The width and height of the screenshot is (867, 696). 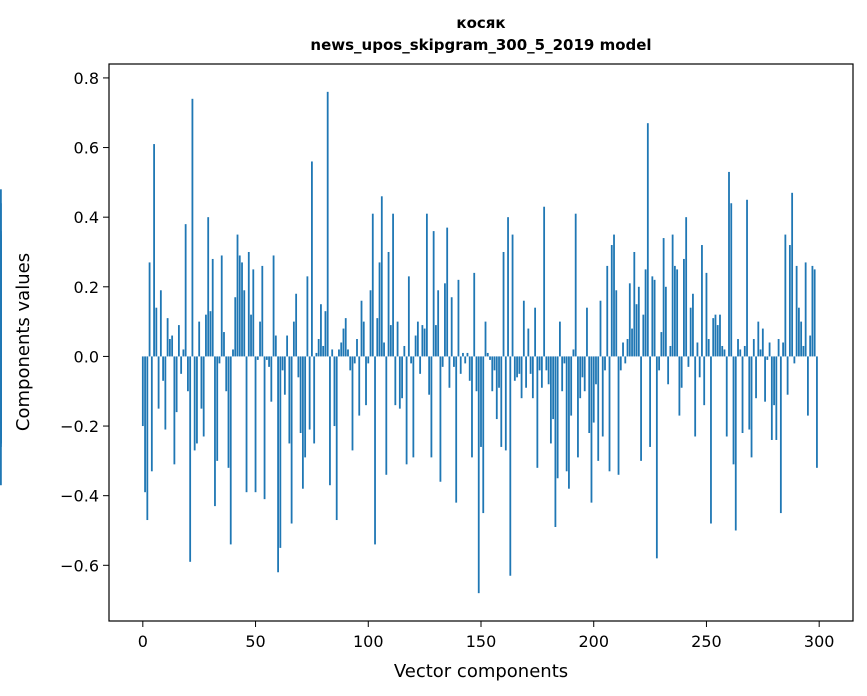 What do you see at coordinates (79, 565) in the screenshot?
I see `y-tick-label: −0.6` at bounding box center [79, 565].